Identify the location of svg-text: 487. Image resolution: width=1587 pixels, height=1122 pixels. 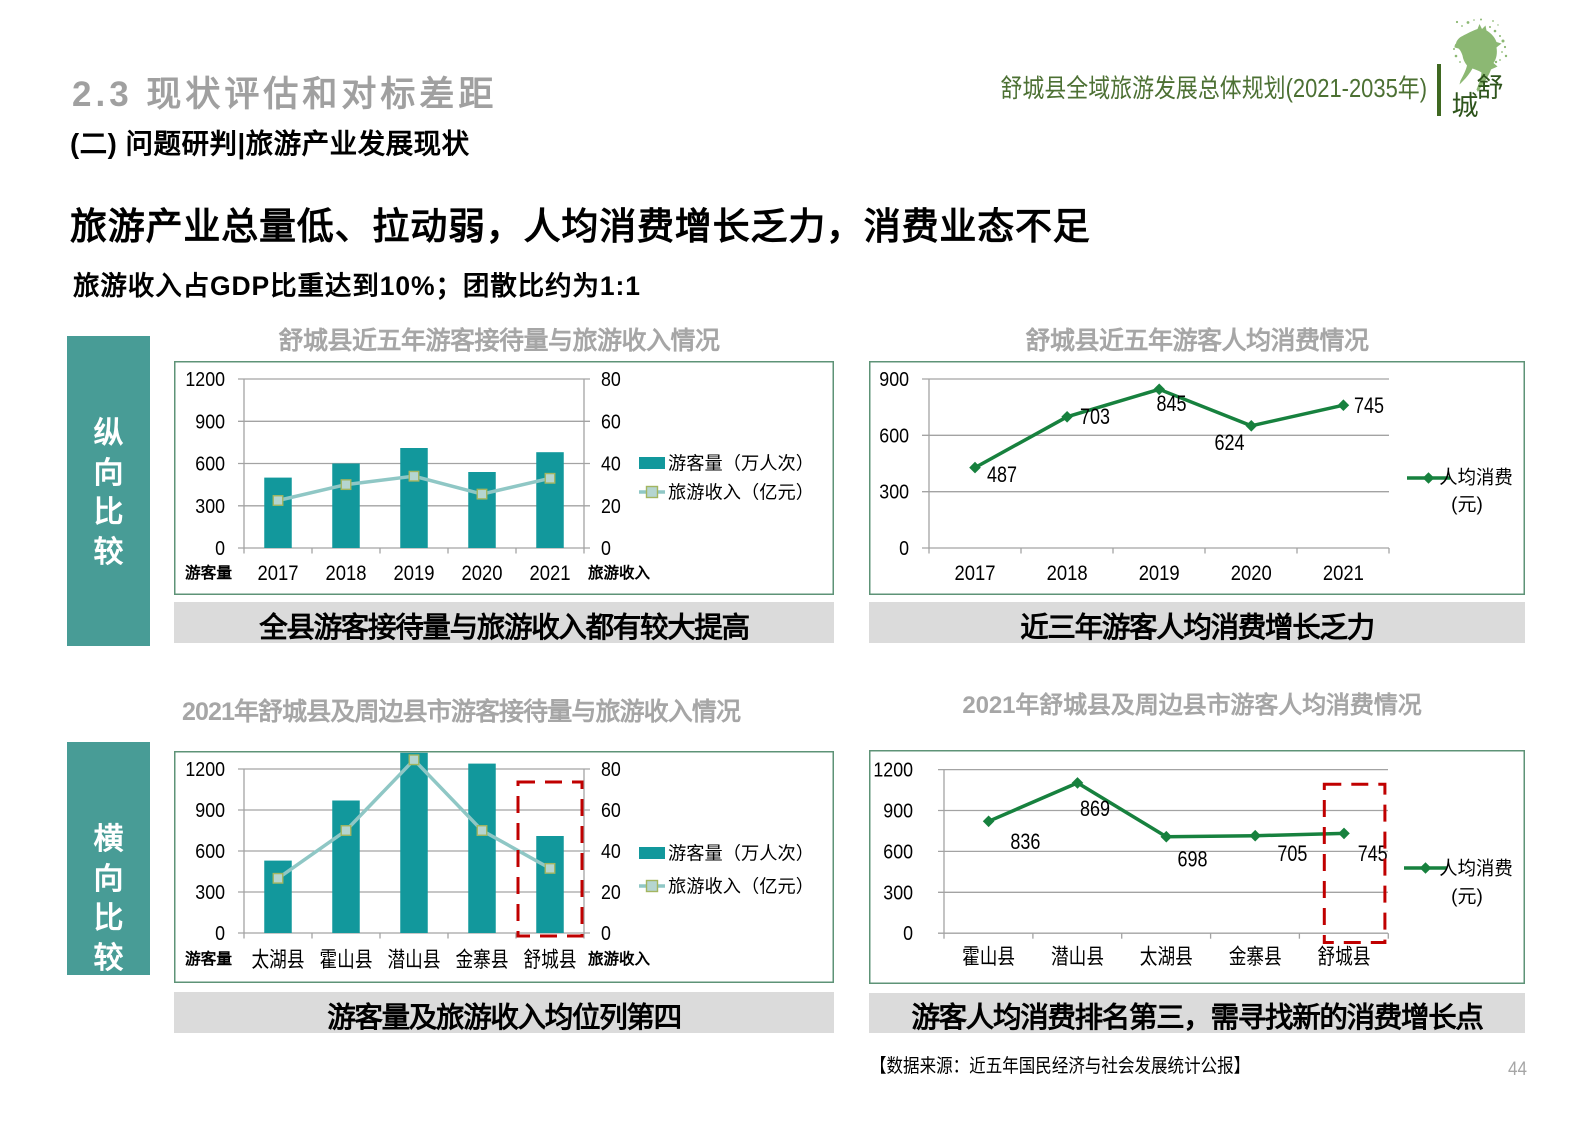
(1002, 474).